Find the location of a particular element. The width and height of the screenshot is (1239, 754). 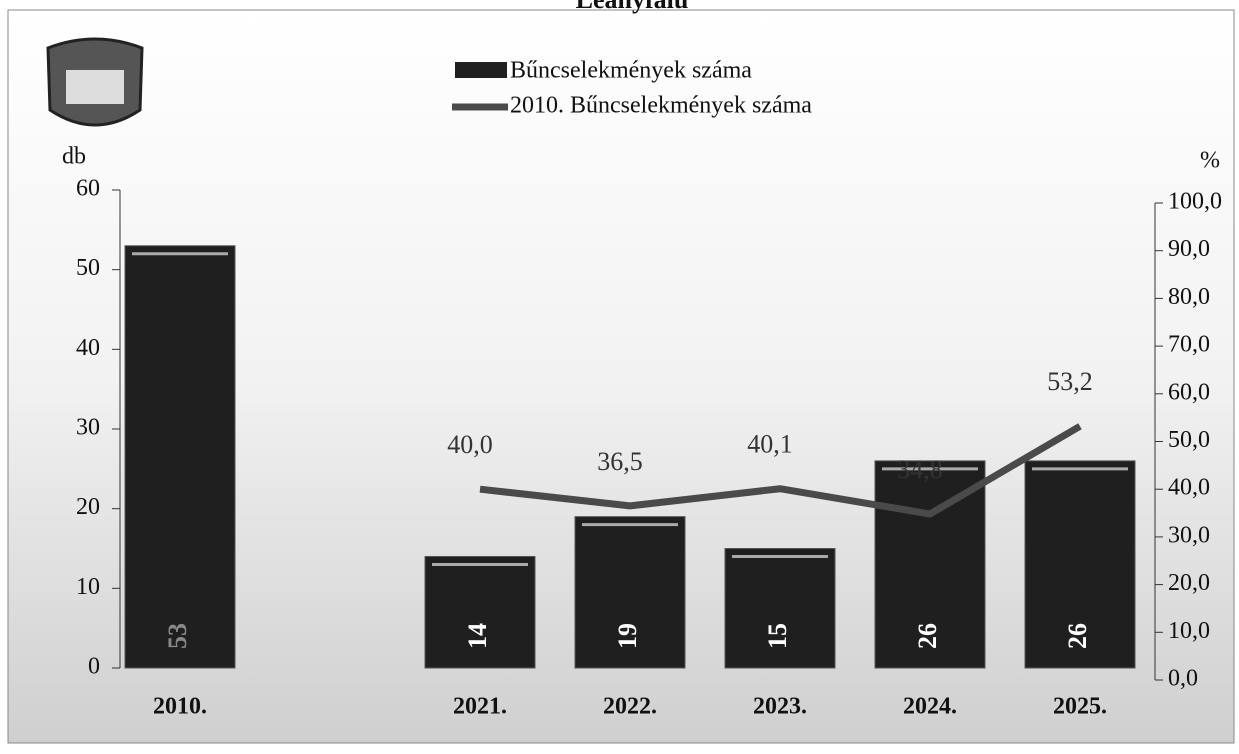

y-tick-label: 0 is located at coordinates (94, 667).